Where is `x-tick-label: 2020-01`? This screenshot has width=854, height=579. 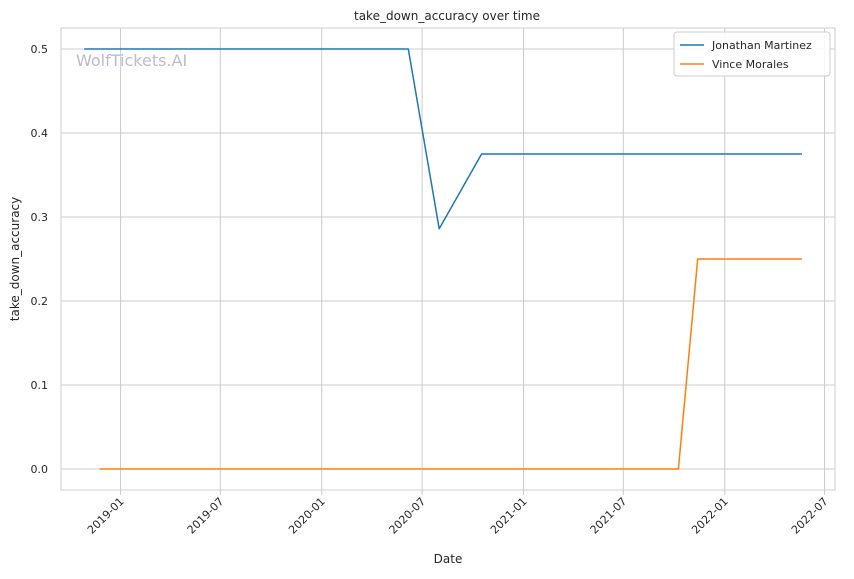
x-tick-label: 2020-01 is located at coordinates (307, 516).